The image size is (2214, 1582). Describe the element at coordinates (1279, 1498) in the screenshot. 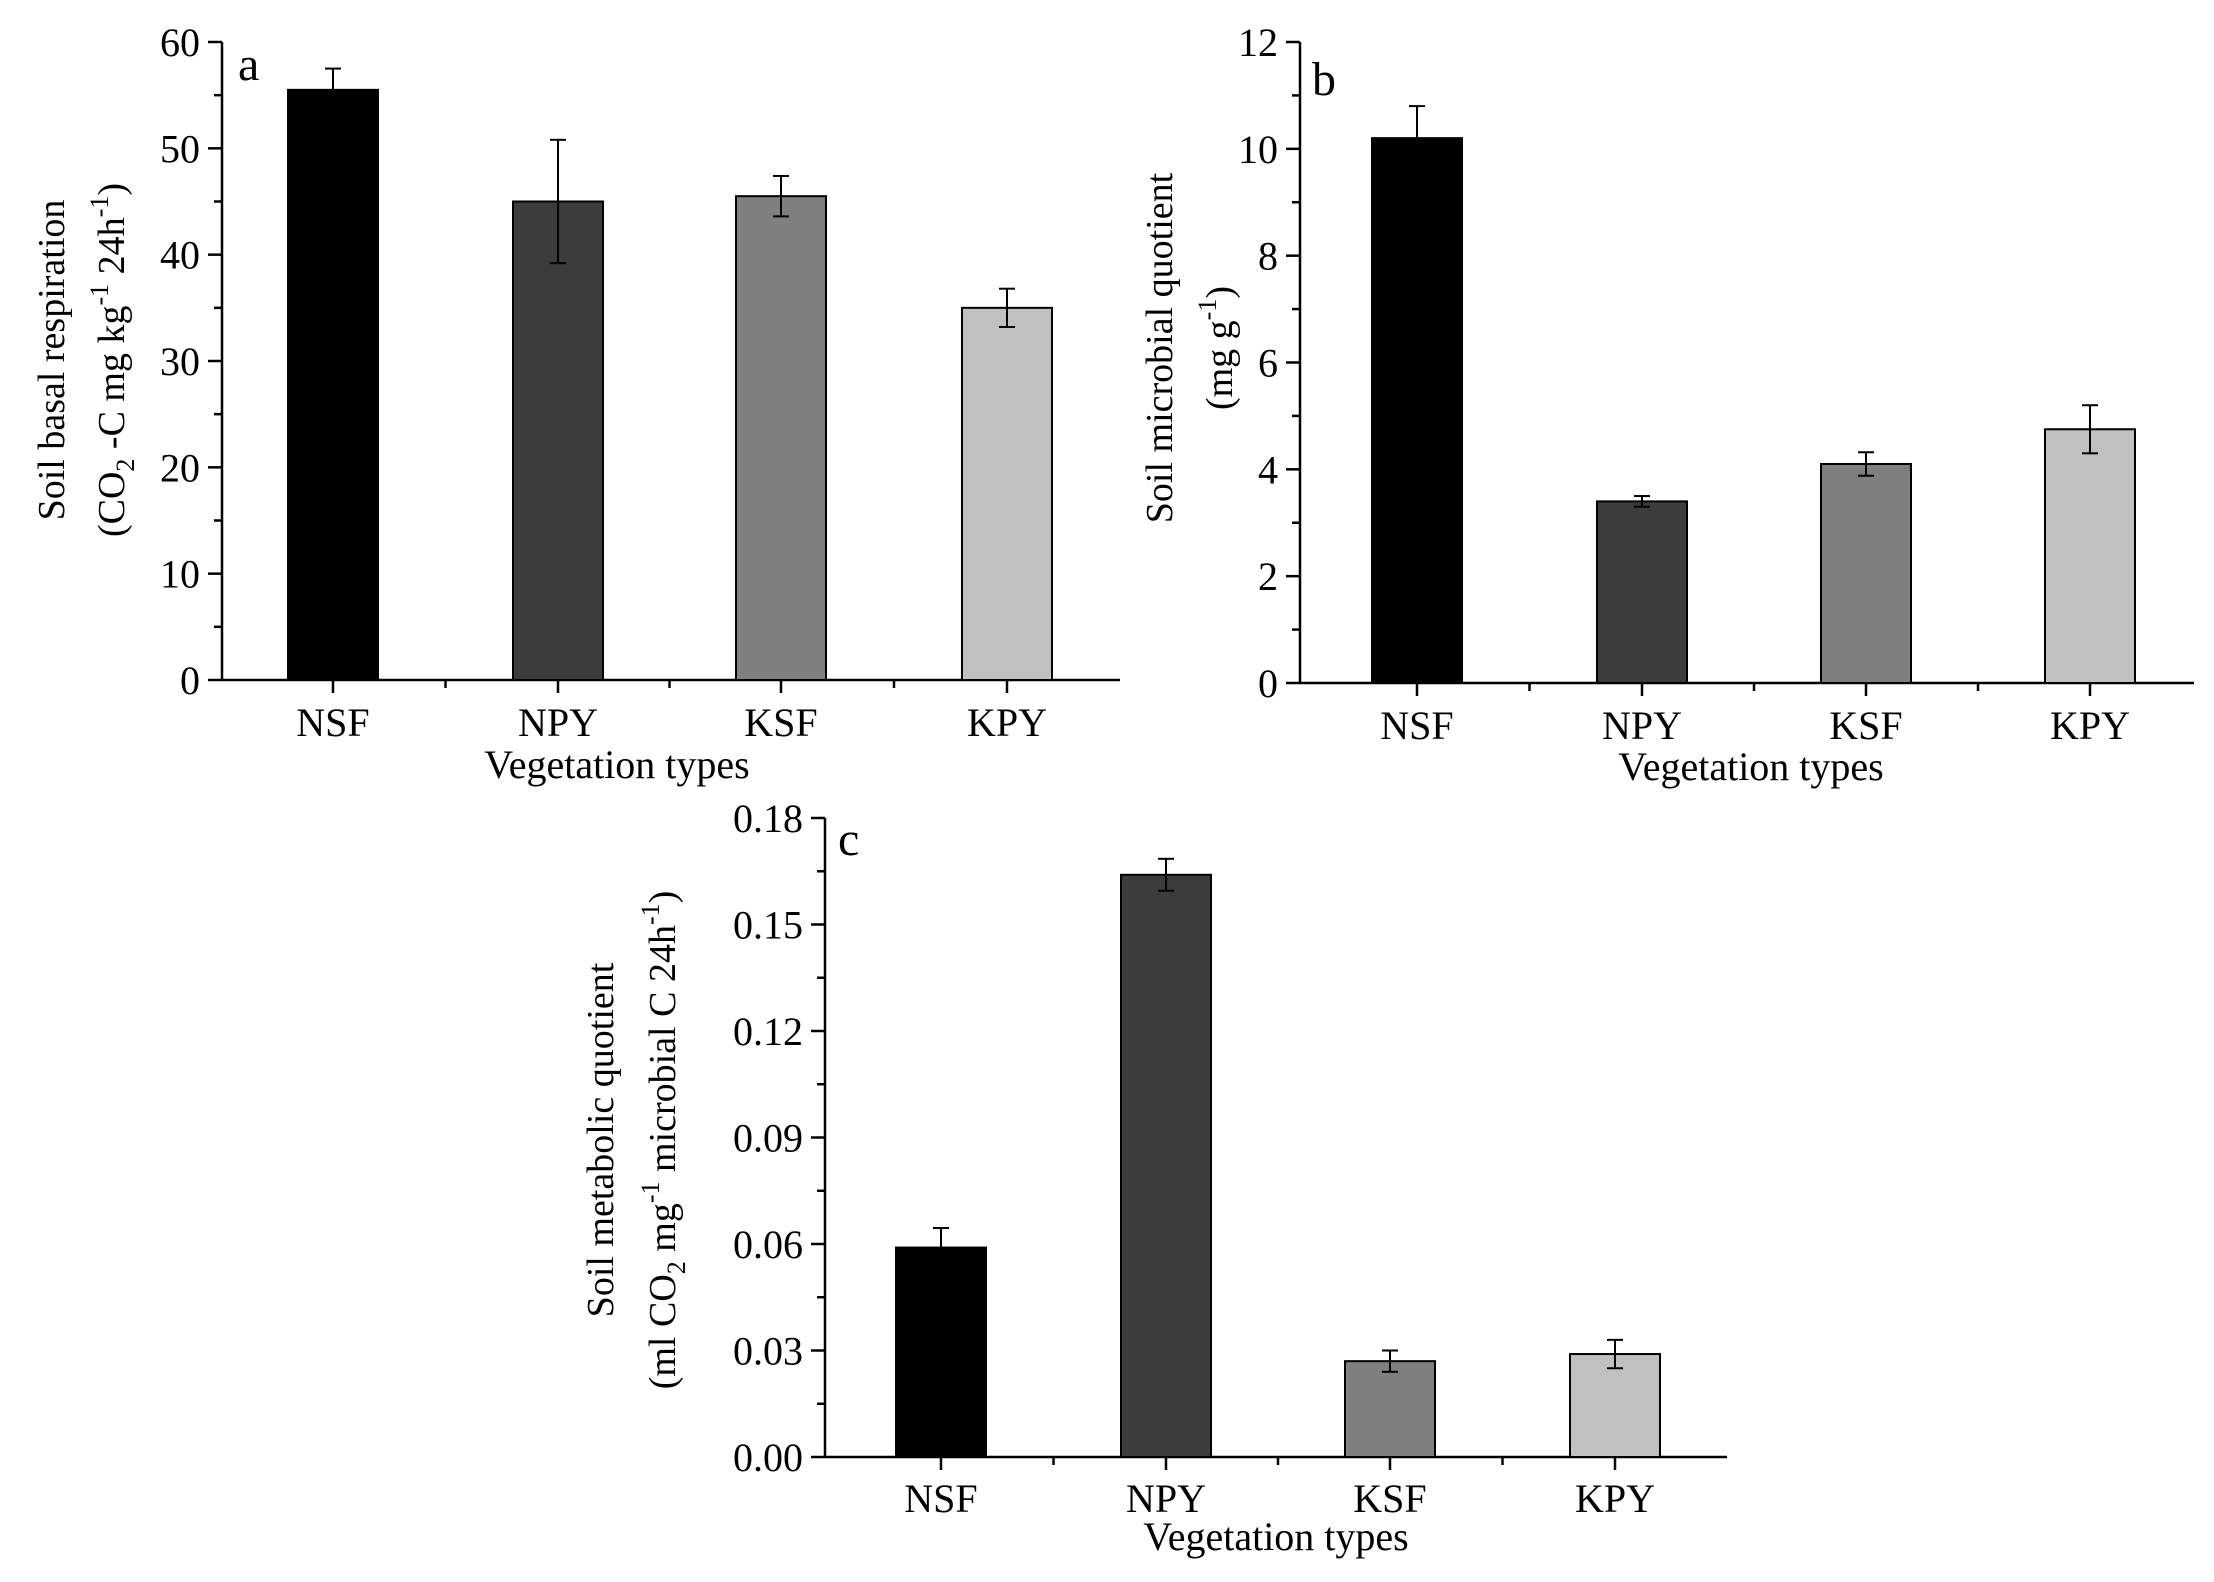

I see `panel-c-x-categories: NSF NPY KSF KPY` at that location.